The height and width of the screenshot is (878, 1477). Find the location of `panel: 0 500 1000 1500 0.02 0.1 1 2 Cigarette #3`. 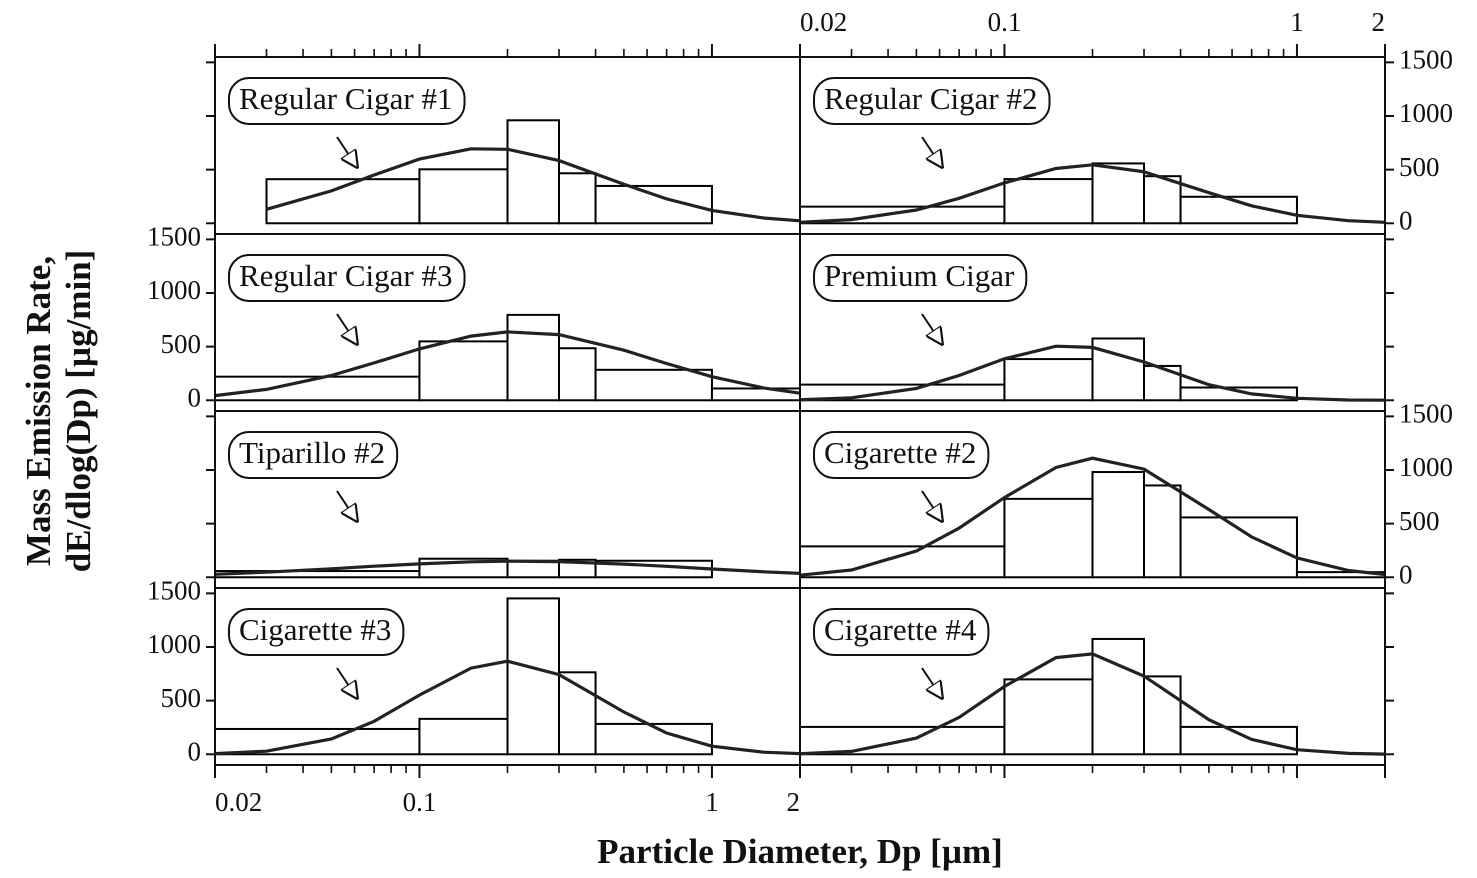

panel: 0 500 1000 1500 0.02 0.1 1 2 Cigarette #3 is located at coordinates (474, 696).